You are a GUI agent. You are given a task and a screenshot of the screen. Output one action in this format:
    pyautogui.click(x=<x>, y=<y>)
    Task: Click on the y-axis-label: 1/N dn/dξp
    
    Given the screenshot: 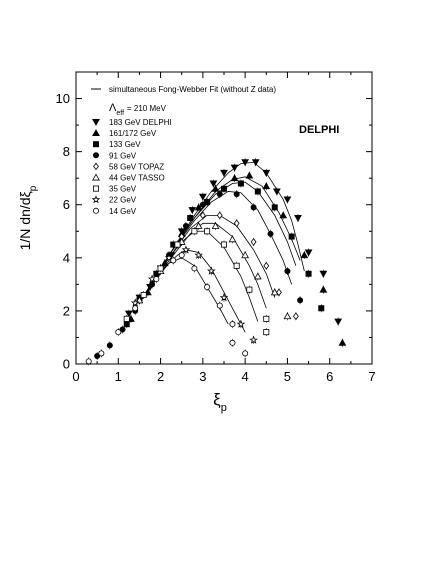 What is the action you would take?
    pyautogui.click(x=28, y=217)
    